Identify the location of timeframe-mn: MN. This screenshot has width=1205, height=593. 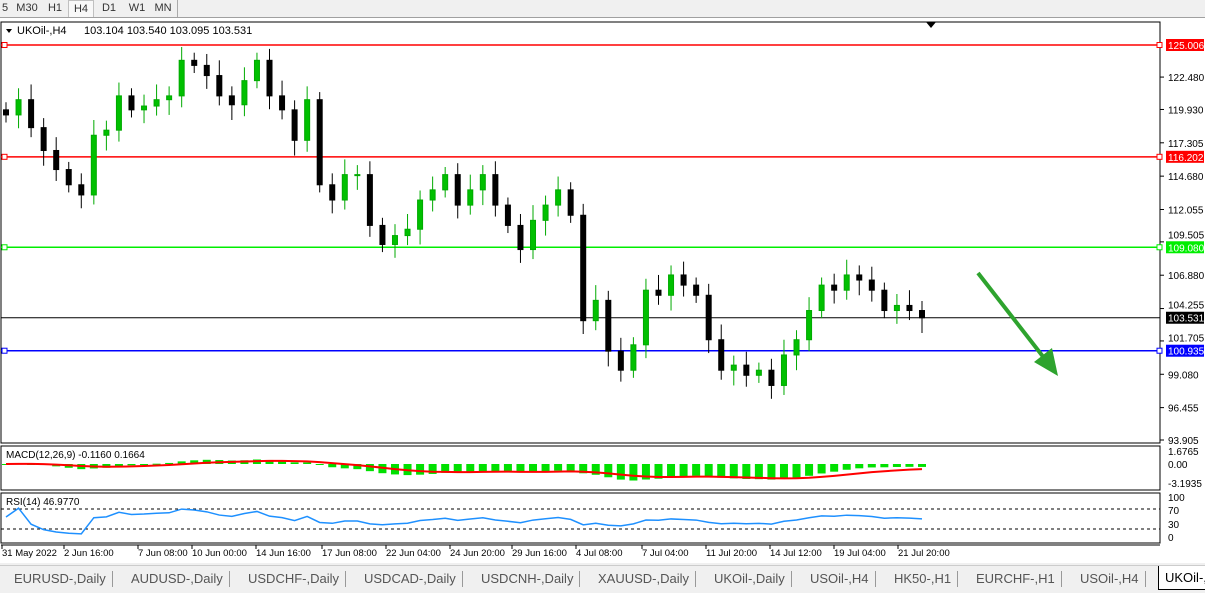
(163, 8).